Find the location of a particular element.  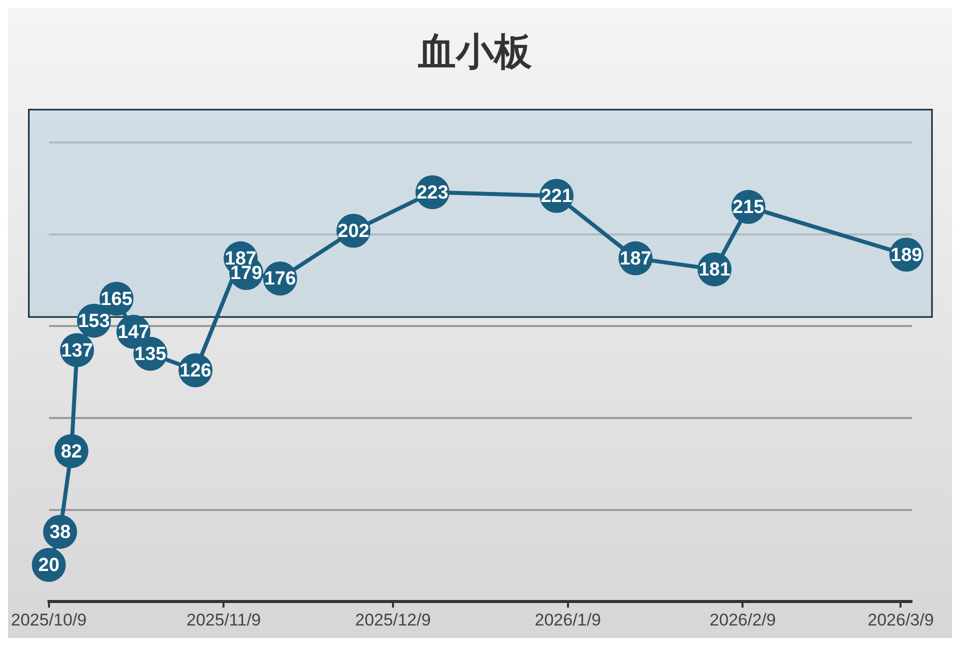

data-label: 202 is located at coordinates (354, 231).